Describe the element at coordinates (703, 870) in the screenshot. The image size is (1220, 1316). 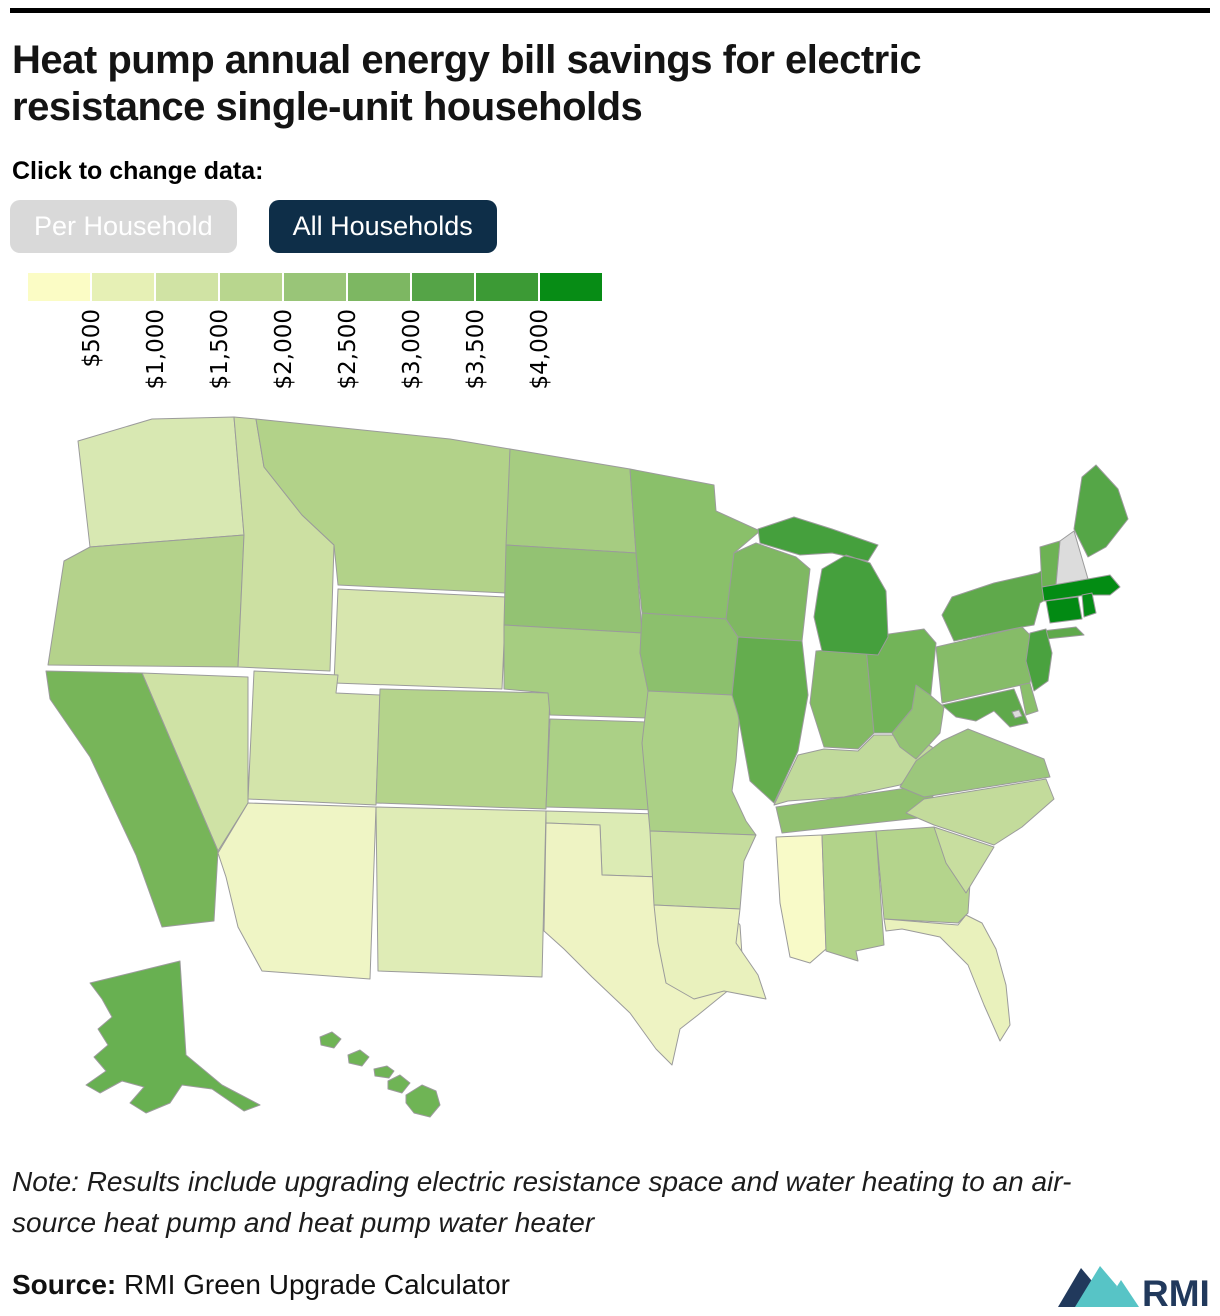
I see `state-AR` at that location.